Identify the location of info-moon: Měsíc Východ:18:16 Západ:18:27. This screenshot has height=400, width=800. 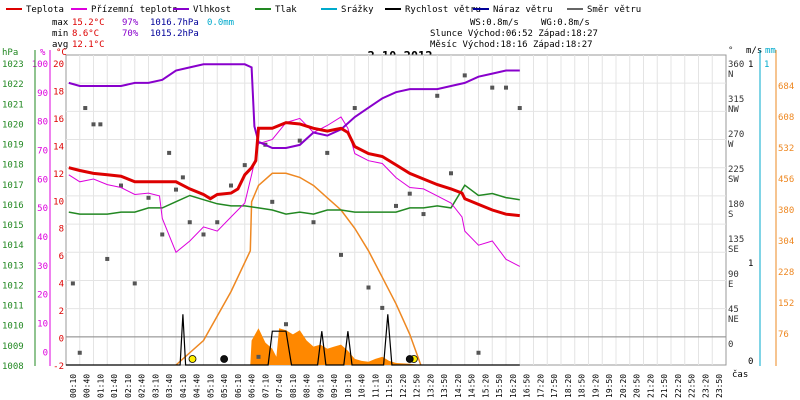
(511, 45).